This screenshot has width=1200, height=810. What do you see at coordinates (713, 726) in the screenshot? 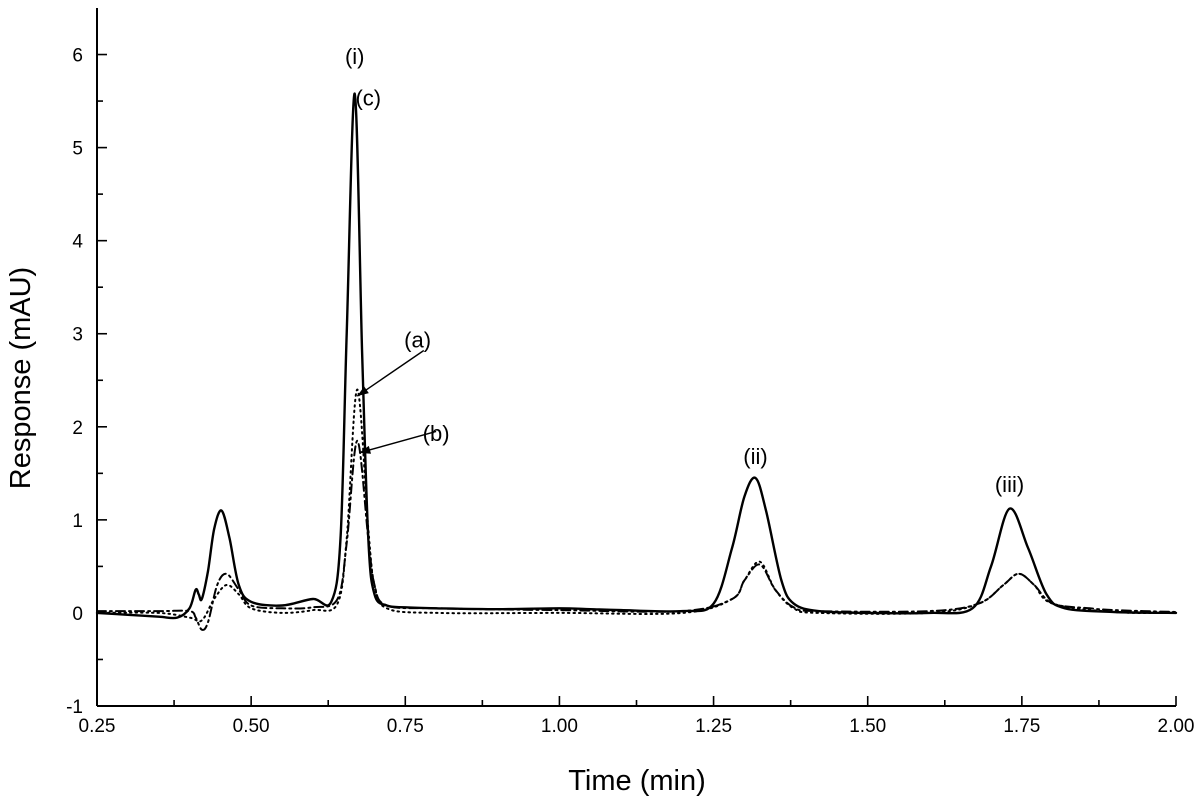
I see `x-tick-label: 1.25` at bounding box center [713, 726].